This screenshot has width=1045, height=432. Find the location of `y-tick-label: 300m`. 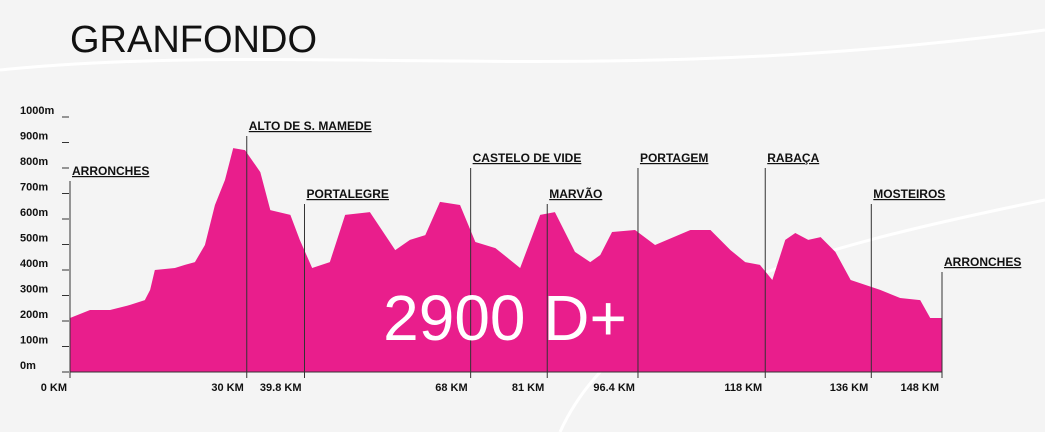

y-tick-label: 300m is located at coordinates (34, 290).